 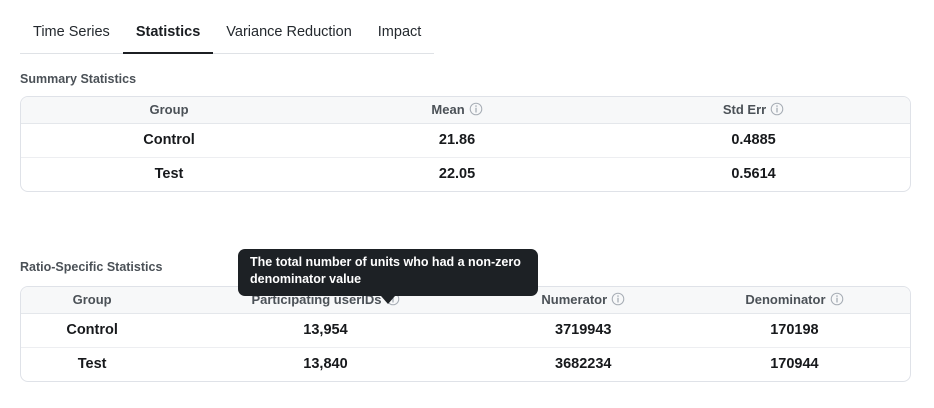 I want to click on numerator-info-icon, so click(x=618, y=299).